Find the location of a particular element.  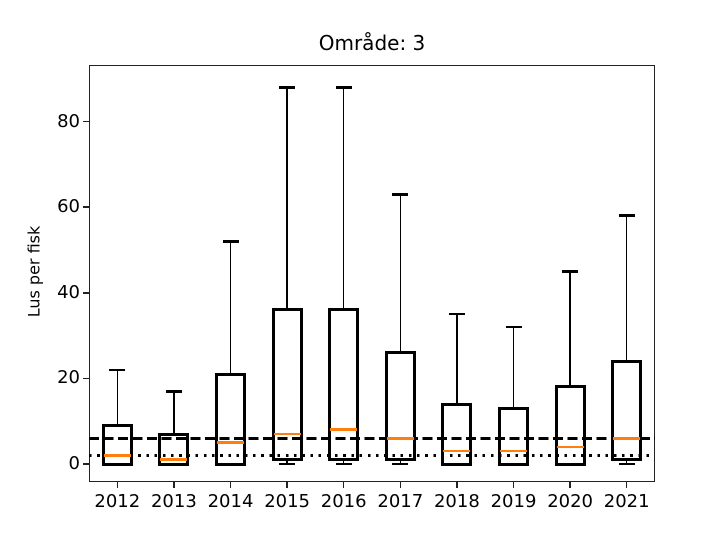

chart-title: Område: 3 is located at coordinates (372, 43).